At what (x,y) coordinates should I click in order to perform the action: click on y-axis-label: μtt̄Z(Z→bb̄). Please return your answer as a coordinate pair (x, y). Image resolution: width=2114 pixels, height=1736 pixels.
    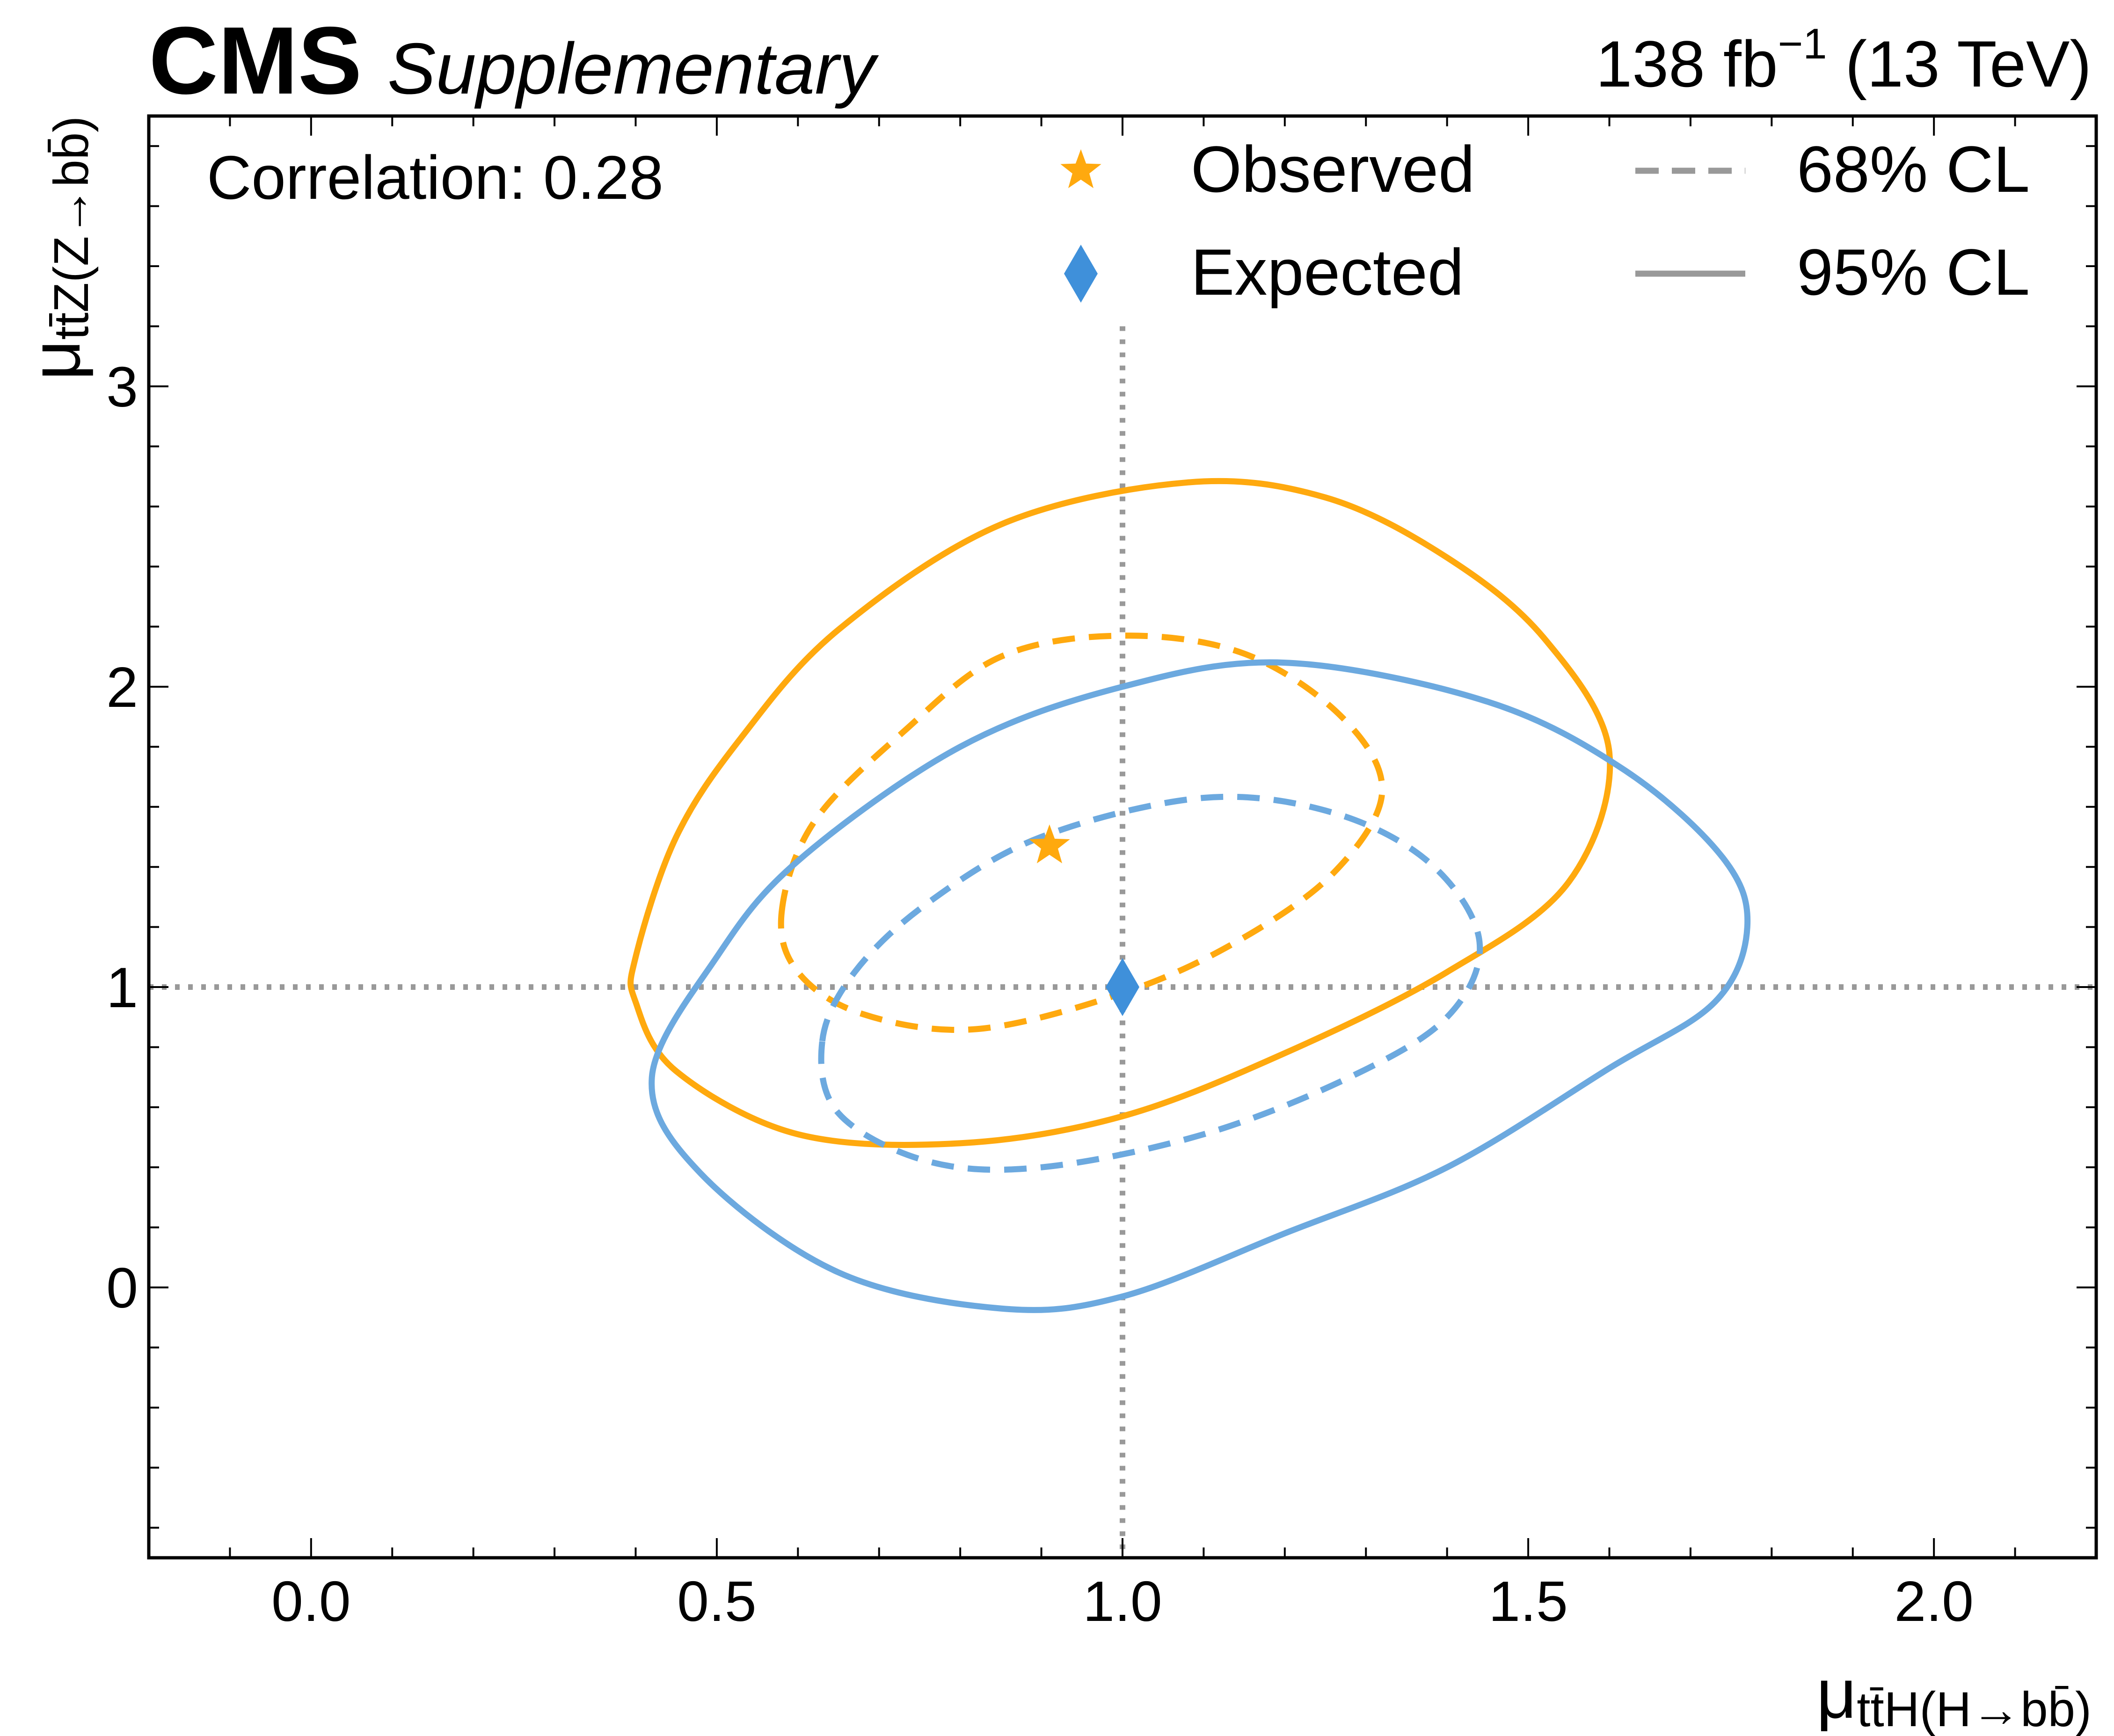
    Looking at the image, I should click on (57, 248).